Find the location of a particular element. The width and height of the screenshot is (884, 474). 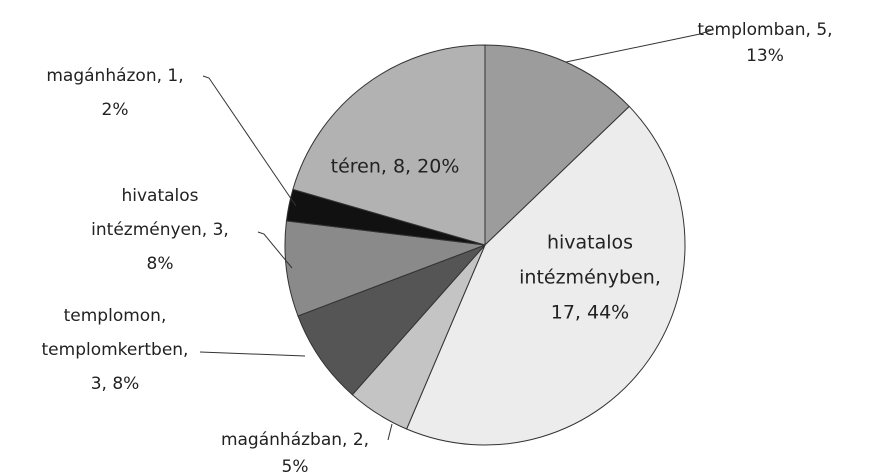

data-label: 13% is located at coordinates (765, 56).